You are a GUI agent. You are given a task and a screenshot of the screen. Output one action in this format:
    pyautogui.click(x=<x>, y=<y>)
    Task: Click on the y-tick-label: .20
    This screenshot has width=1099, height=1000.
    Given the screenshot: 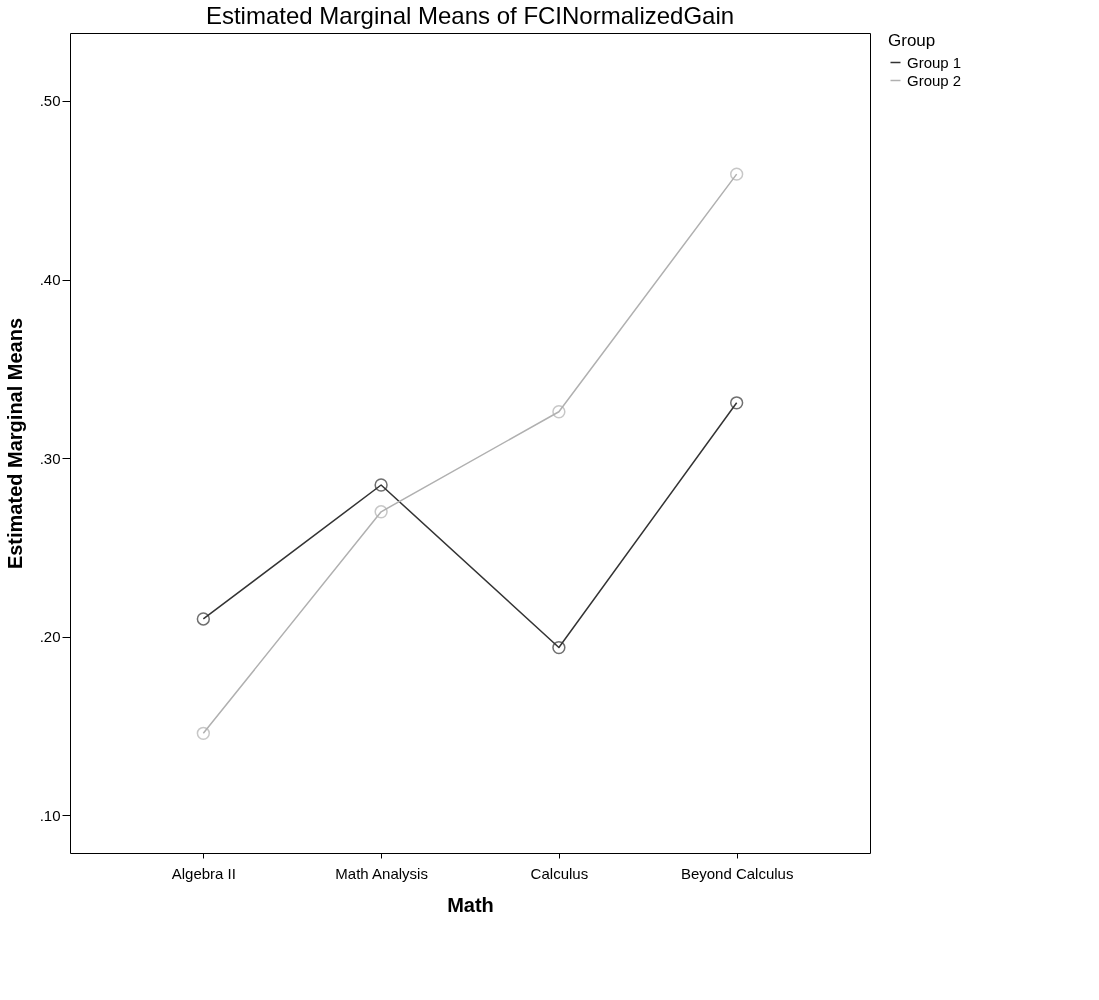 What is the action you would take?
    pyautogui.click(x=50, y=637)
    